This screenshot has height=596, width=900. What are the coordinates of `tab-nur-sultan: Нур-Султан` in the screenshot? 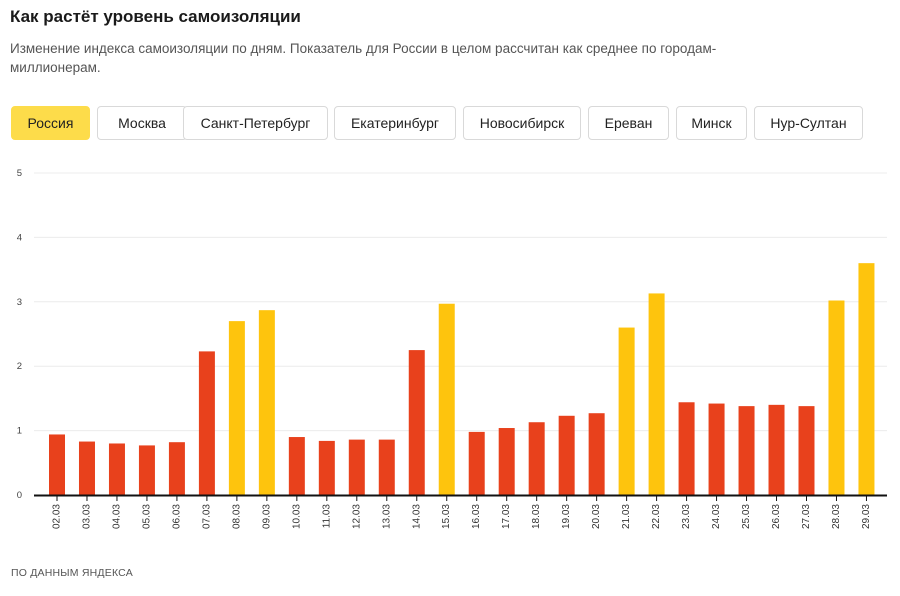 It's located at (808, 123).